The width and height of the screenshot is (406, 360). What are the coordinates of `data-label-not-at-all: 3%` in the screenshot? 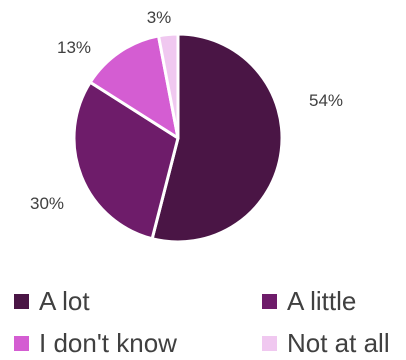 It's located at (159, 17).